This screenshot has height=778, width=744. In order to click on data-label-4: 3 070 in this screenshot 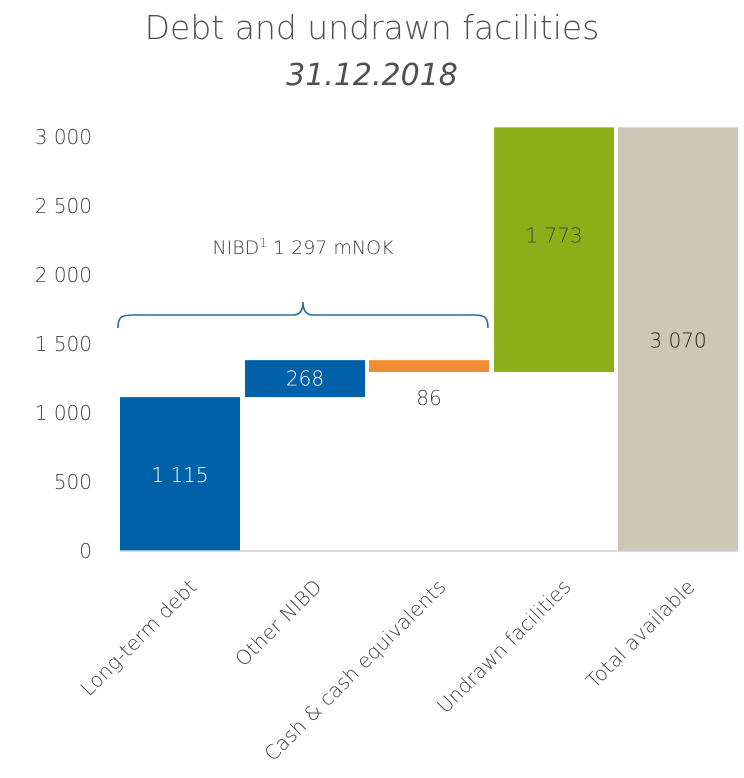, I will do `click(677, 341)`.